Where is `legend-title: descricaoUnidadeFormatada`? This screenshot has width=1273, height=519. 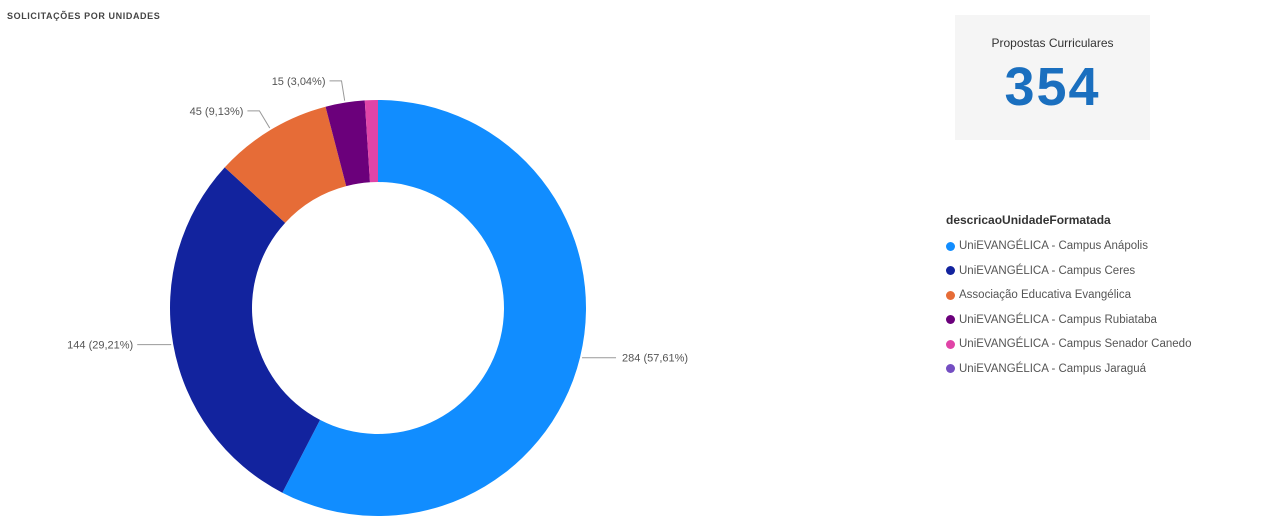
legend-title: descricaoUnidadeFormatada is located at coordinates (1028, 220).